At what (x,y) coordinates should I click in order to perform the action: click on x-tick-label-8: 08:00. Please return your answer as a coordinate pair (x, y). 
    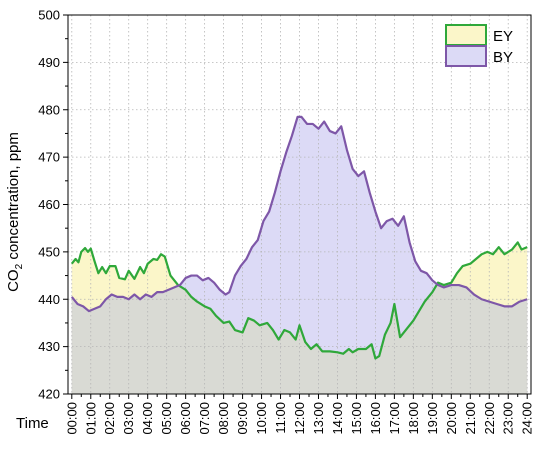
    Looking at the image, I should click on (223, 418).